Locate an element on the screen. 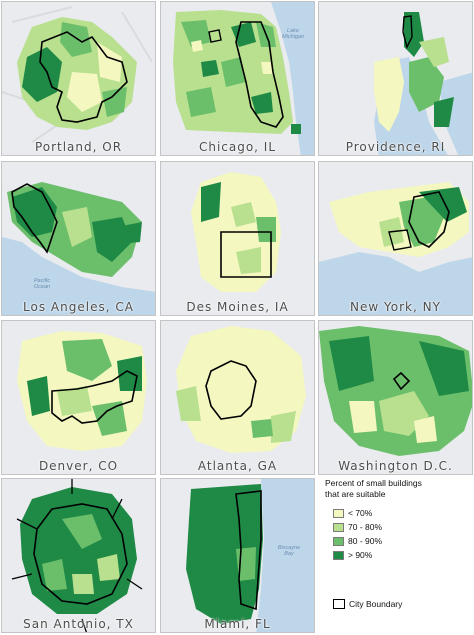 The height and width of the screenshot is (635, 474). map-panel-portland: Portland, OR is located at coordinates (78, 78).